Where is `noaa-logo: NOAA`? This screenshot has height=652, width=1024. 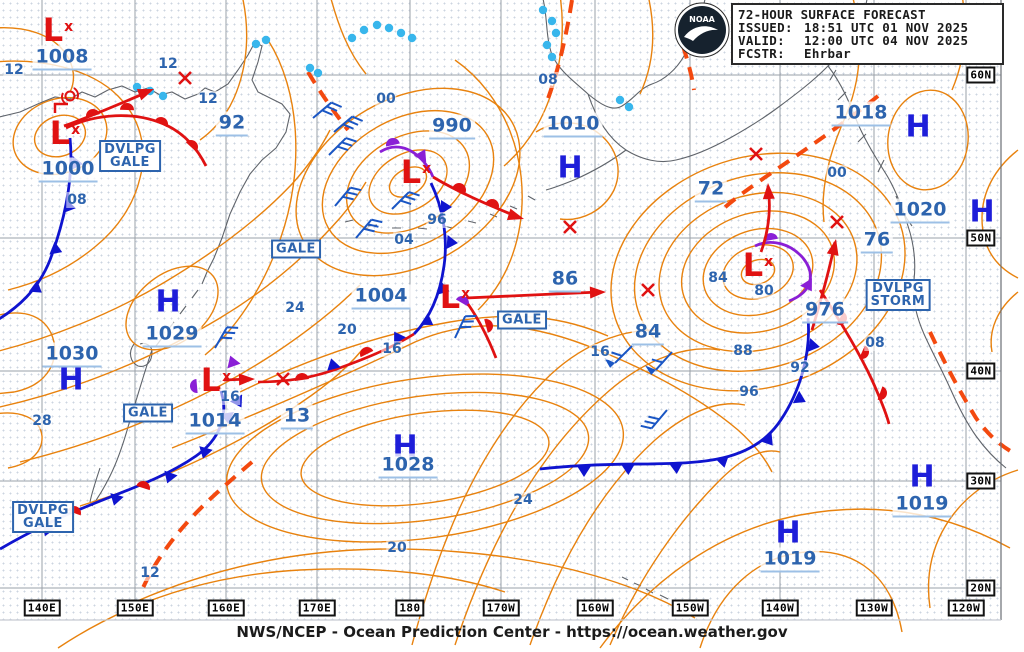 noaa-logo: NOAA is located at coordinates (702, 30).